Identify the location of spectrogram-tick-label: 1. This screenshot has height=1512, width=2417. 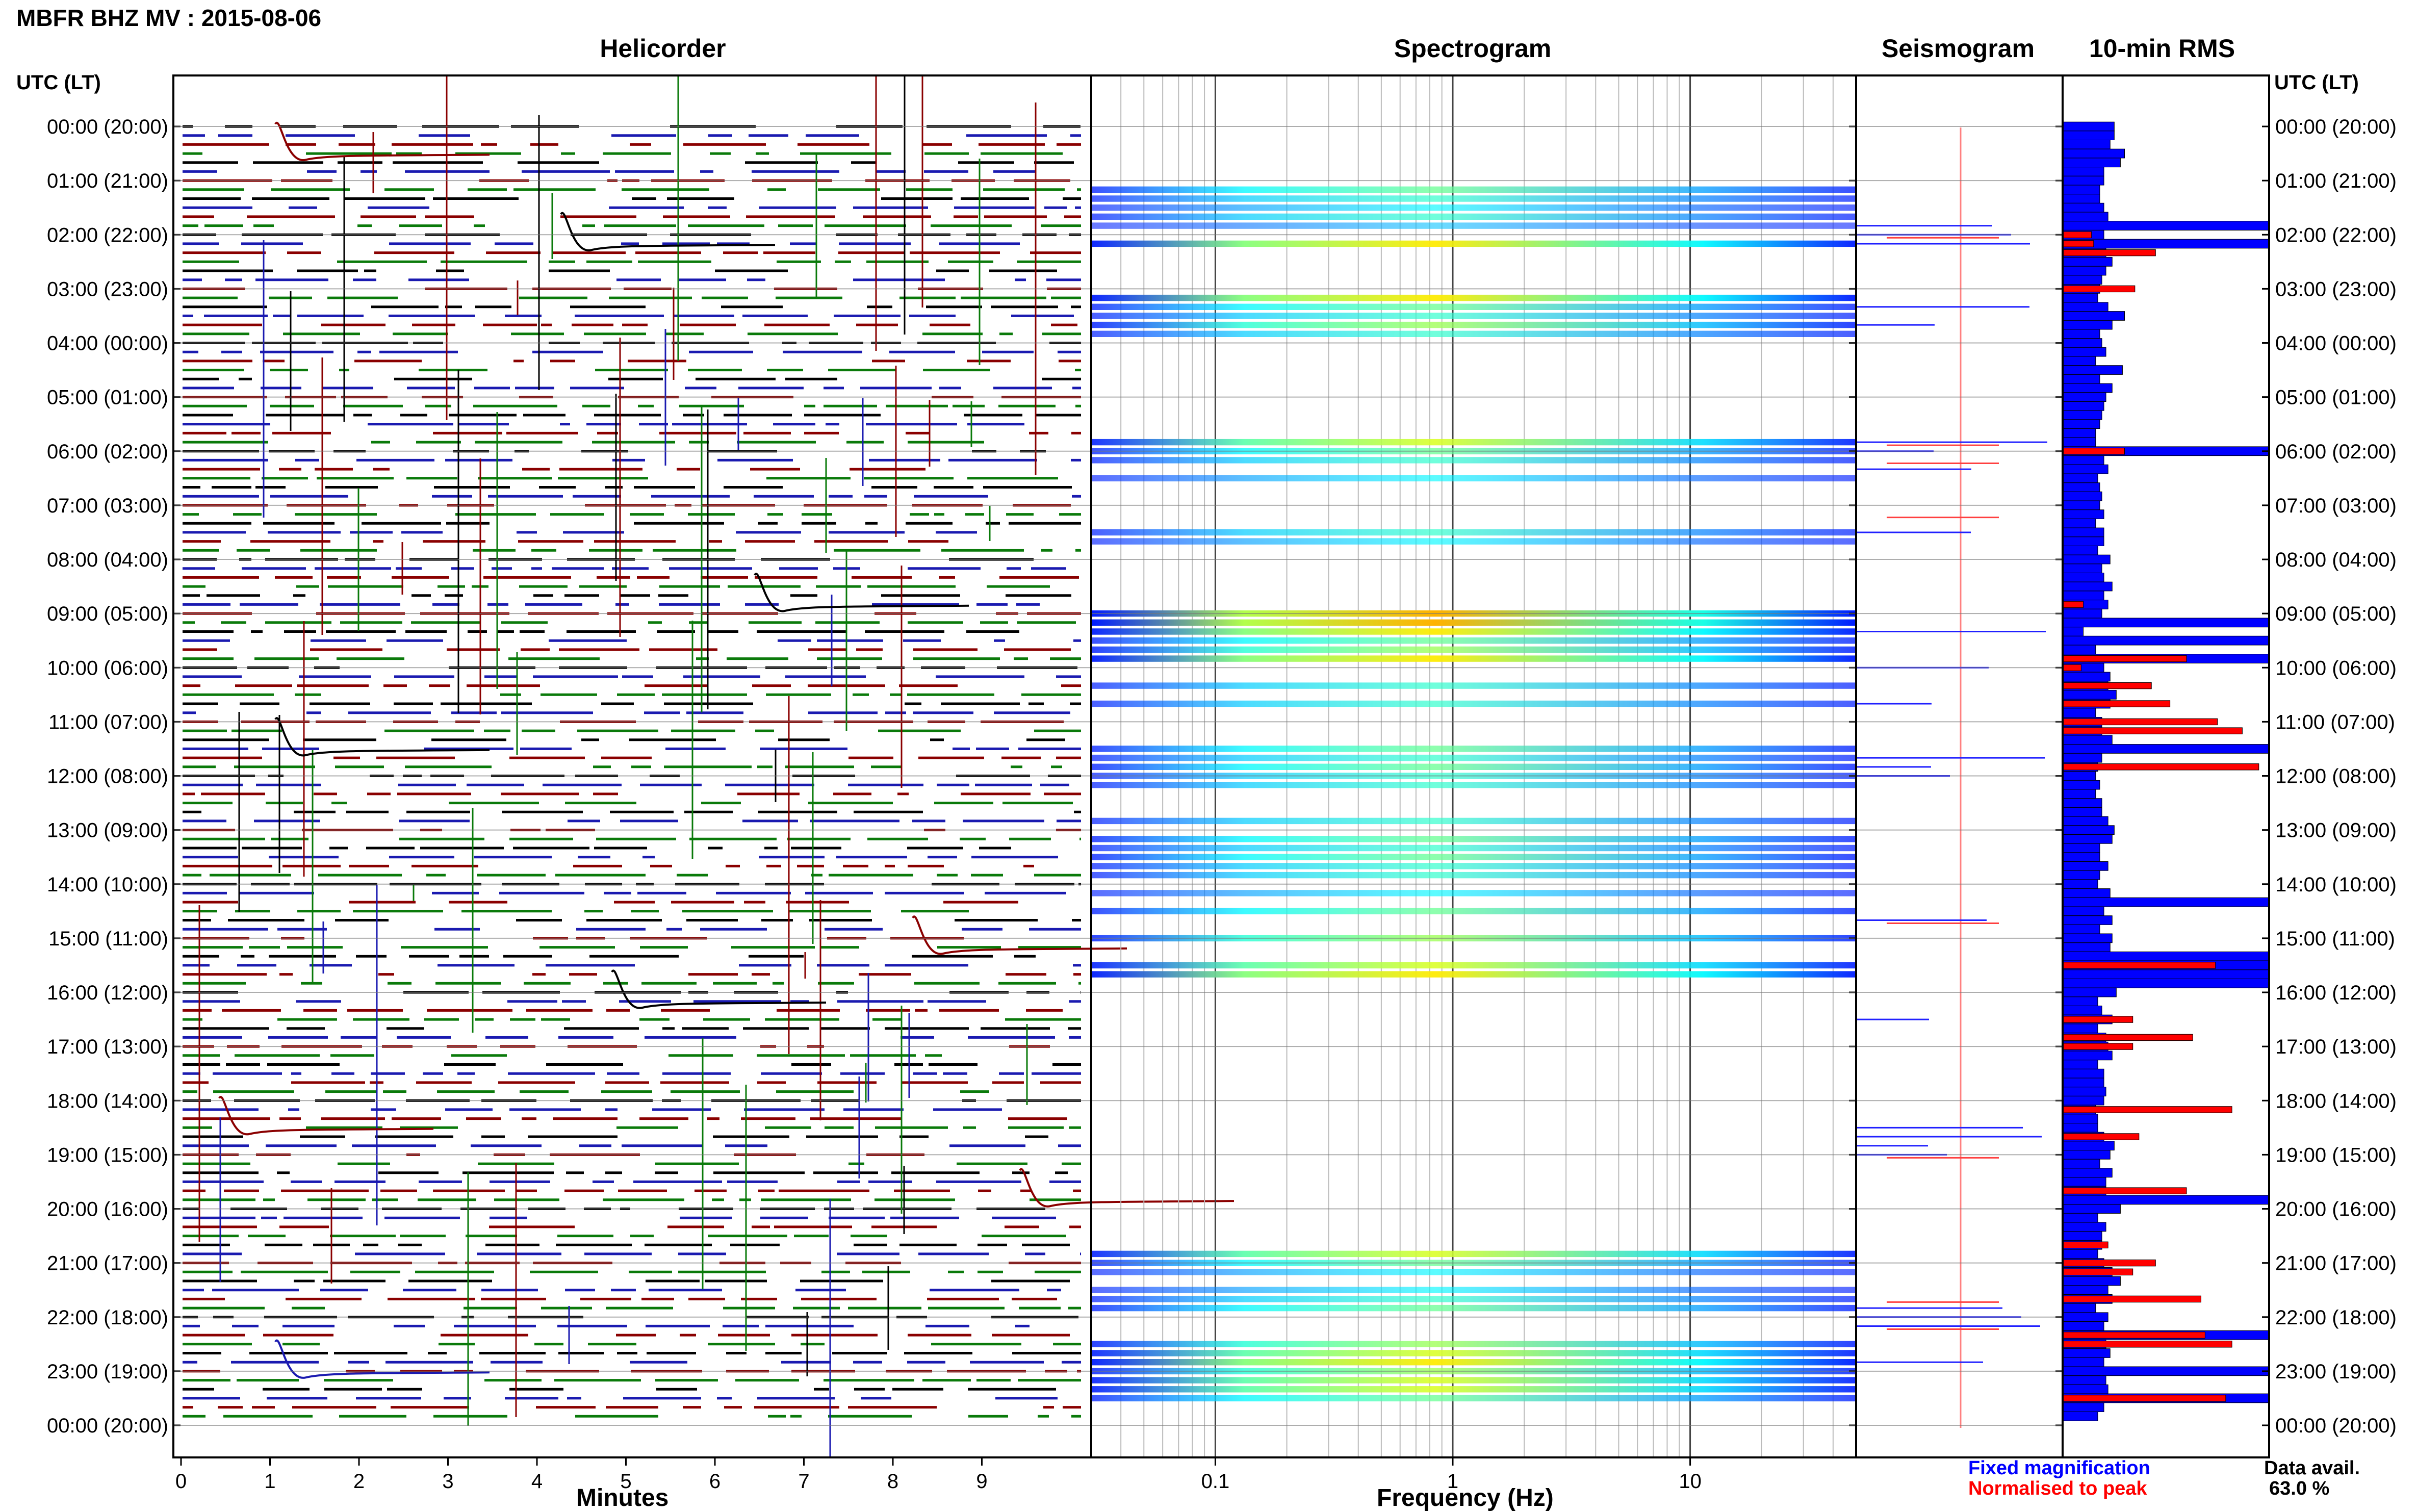
(1452, 1481).